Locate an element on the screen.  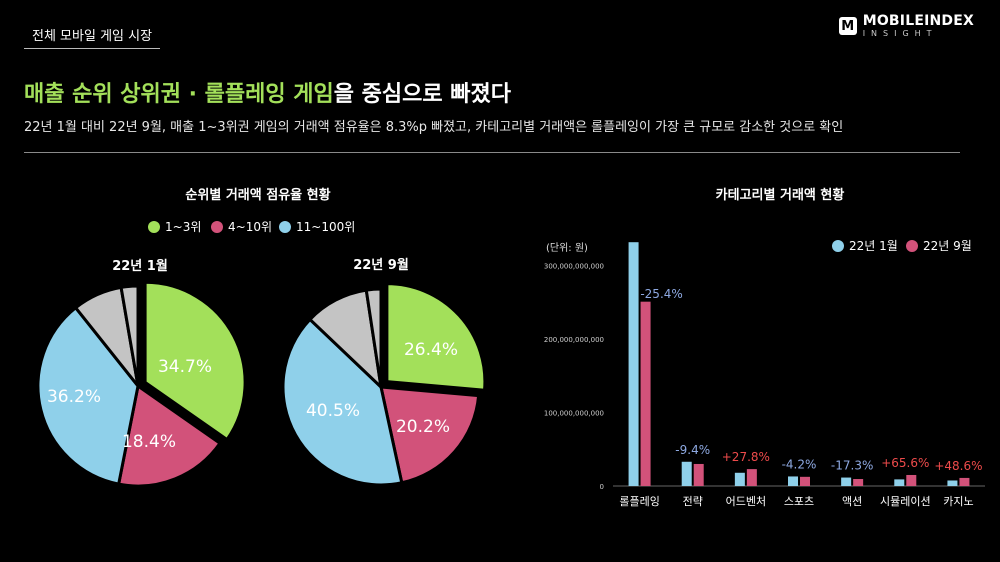
divider is located at coordinates (492, 152).